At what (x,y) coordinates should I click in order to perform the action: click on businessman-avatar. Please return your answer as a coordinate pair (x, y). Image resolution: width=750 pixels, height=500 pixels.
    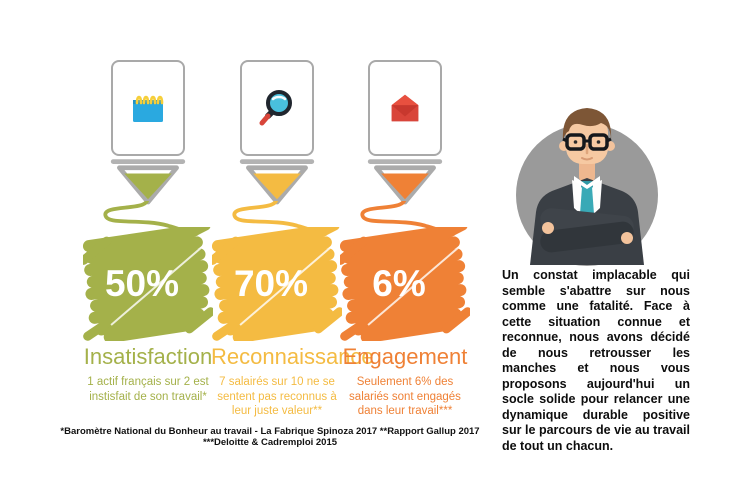
    Looking at the image, I should click on (587, 187).